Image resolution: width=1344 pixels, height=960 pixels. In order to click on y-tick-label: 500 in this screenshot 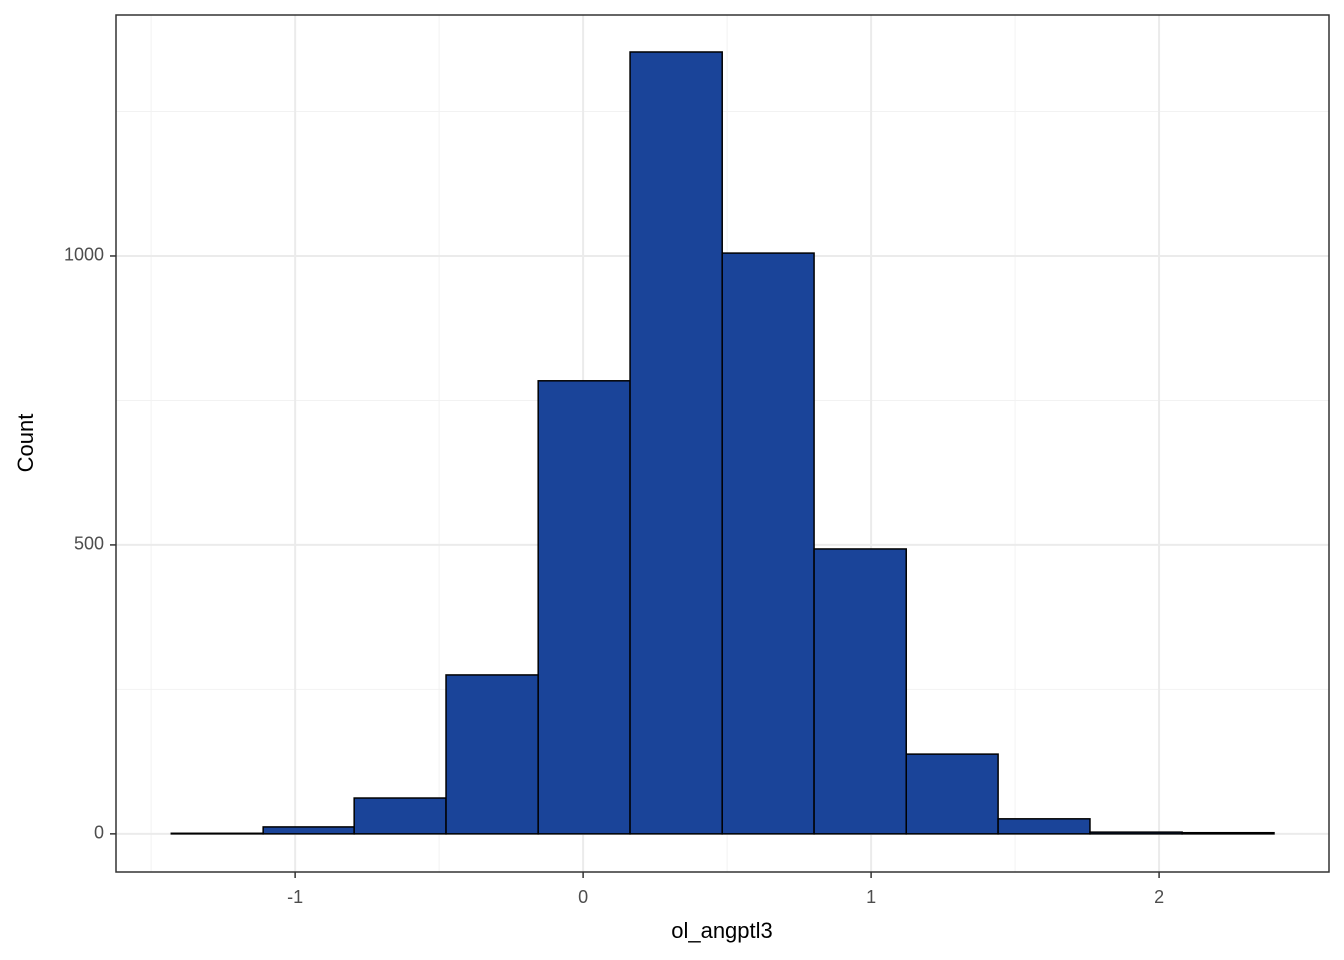, I will do `click(89, 544)`.